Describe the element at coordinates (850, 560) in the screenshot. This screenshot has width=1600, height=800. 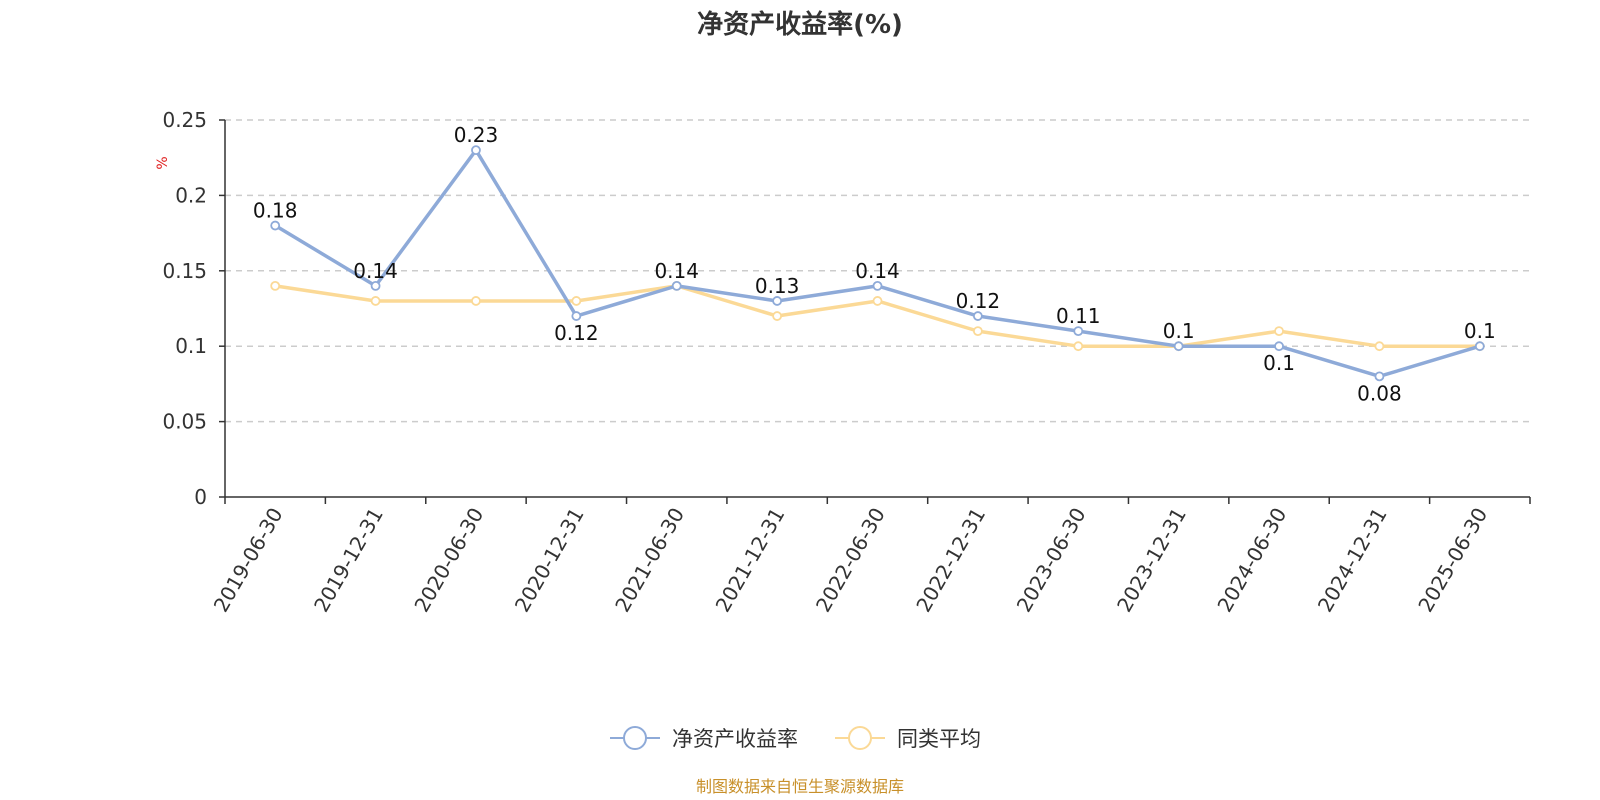
I see `x-tick-label: 2022-06-30` at that location.